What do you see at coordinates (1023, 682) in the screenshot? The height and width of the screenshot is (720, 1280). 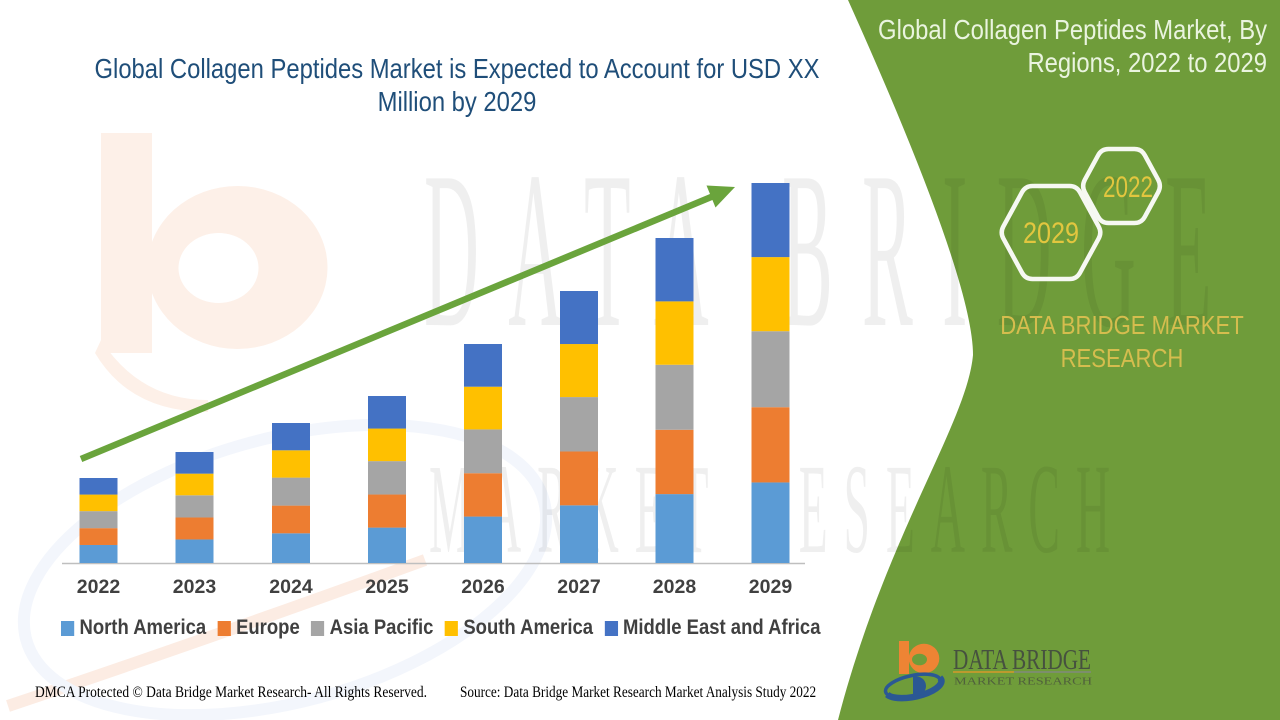 I see `svg-text: MARKET RESEARCH` at bounding box center [1023, 682].